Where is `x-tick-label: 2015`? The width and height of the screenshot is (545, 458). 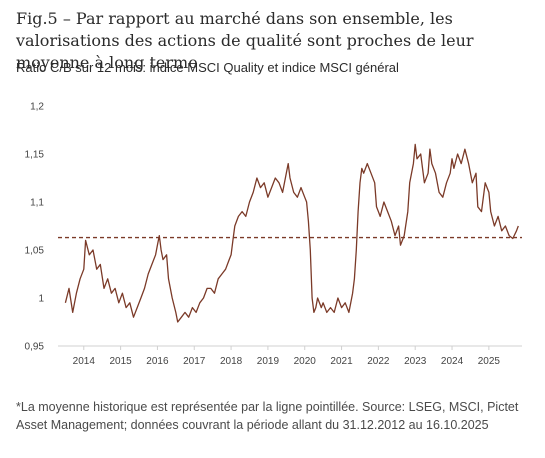 x-tick-label: 2015 is located at coordinates (120, 361).